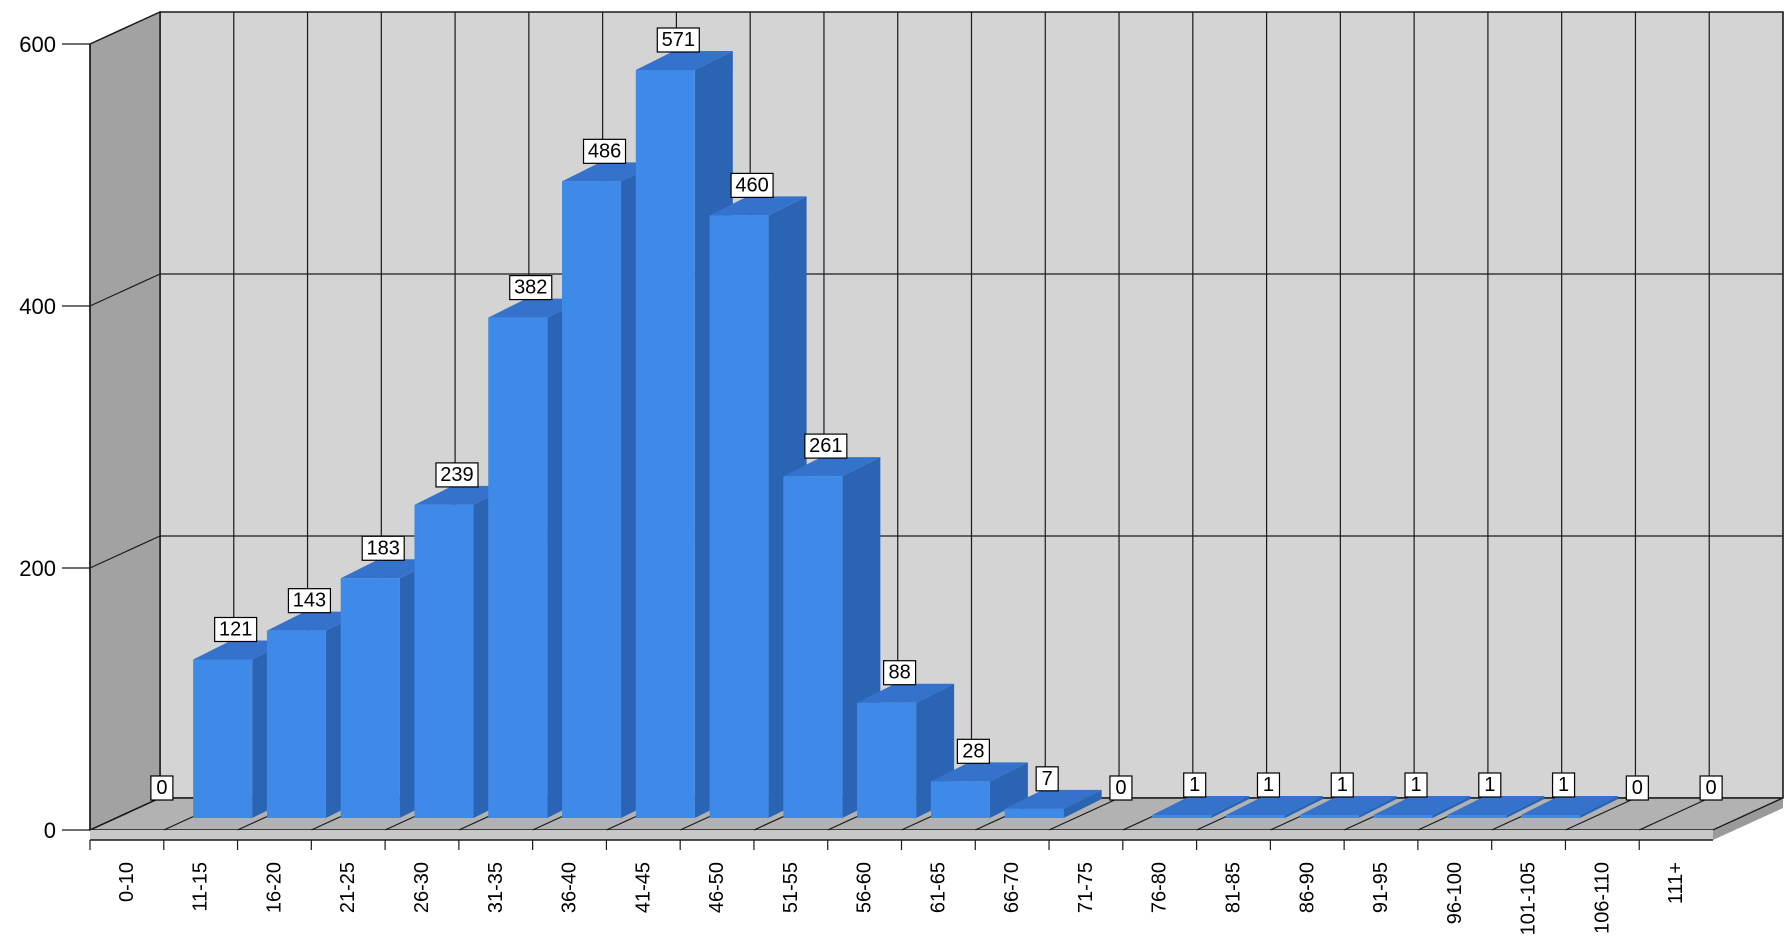 This screenshot has width=1784, height=944. I want to click on data-label: 7, so click(1047, 779).